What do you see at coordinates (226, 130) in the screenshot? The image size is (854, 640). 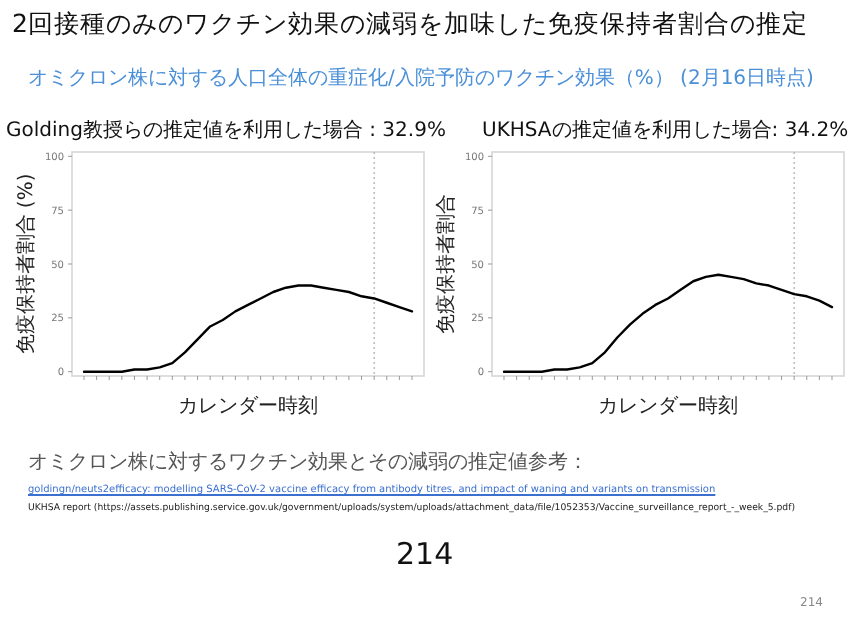 I see `chart-title: Golding教授らの推定値を利用した場合 : 32.9%` at bounding box center [226, 130].